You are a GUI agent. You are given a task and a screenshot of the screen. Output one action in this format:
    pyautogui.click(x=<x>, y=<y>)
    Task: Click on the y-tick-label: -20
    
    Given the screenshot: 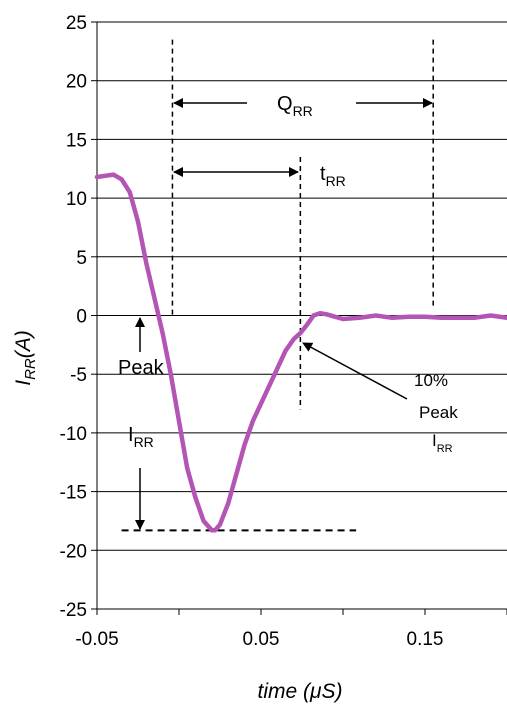 What is the action you would take?
    pyautogui.click(x=73, y=551)
    